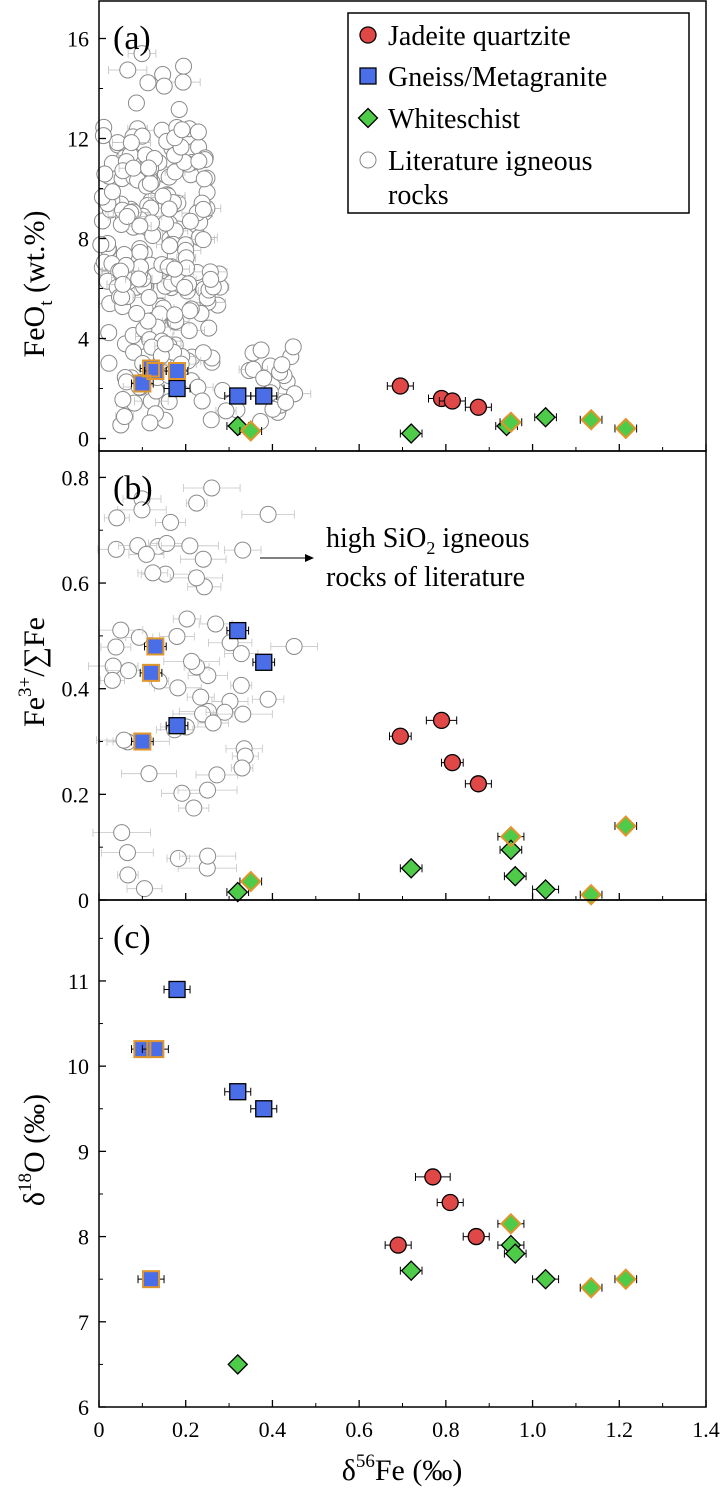  What do you see at coordinates (425, 577) in the screenshot?
I see `annotation-line-2: rocks of literature` at bounding box center [425, 577].